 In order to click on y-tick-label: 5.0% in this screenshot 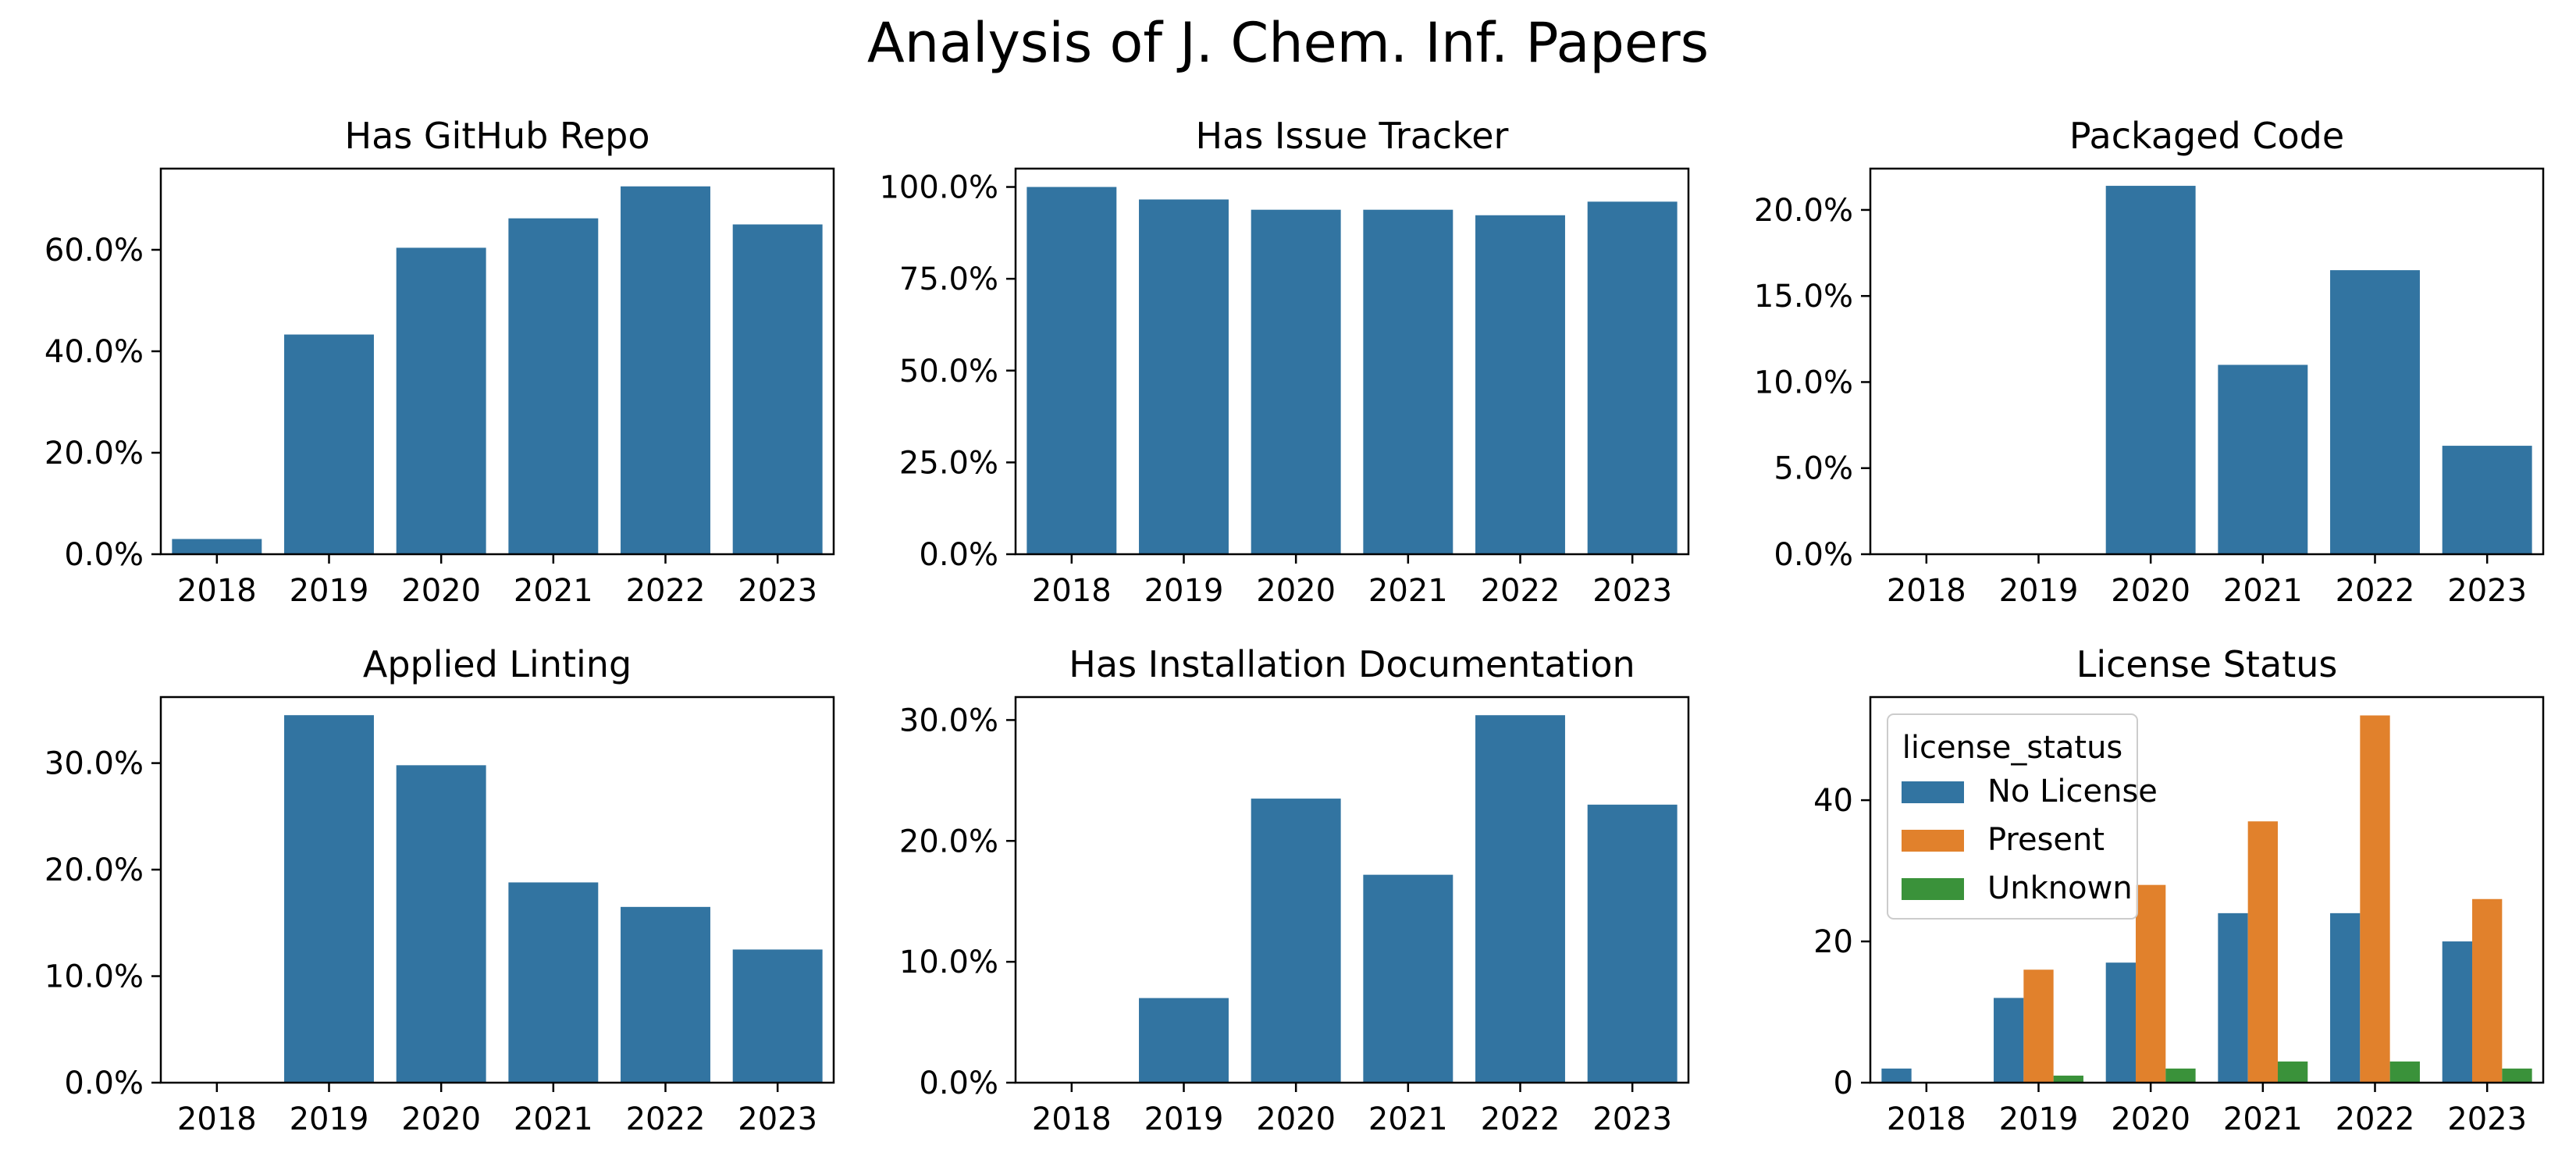, I will do `click(1813, 469)`.